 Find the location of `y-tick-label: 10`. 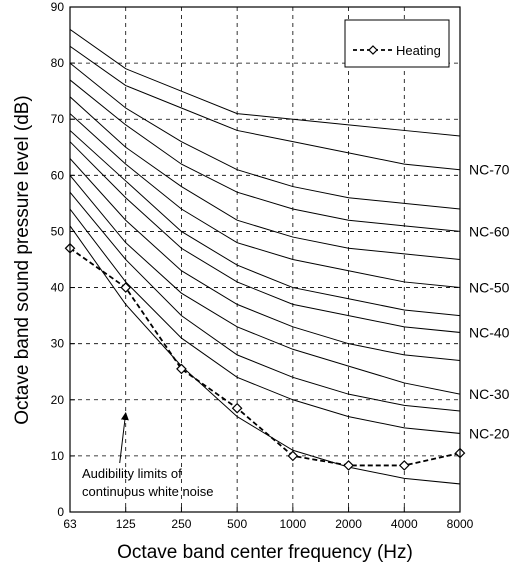

y-tick-label: 10 is located at coordinates (58, 456).